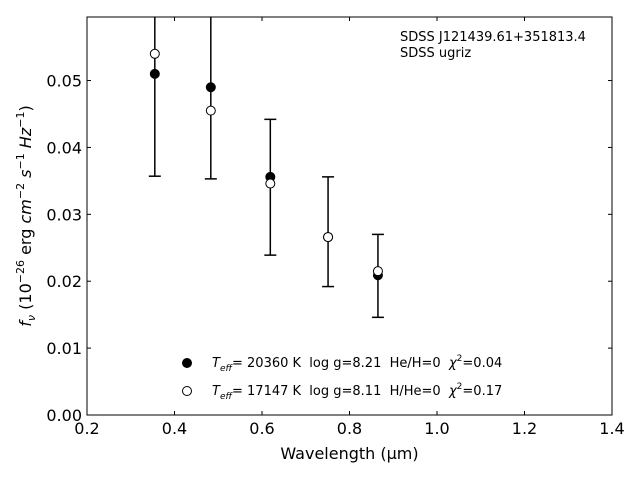  Describe the element at coordinates (493, 37) in the screenshot. I see `annotation-object-name: SDSS J121439.61+351813.4` at that location.